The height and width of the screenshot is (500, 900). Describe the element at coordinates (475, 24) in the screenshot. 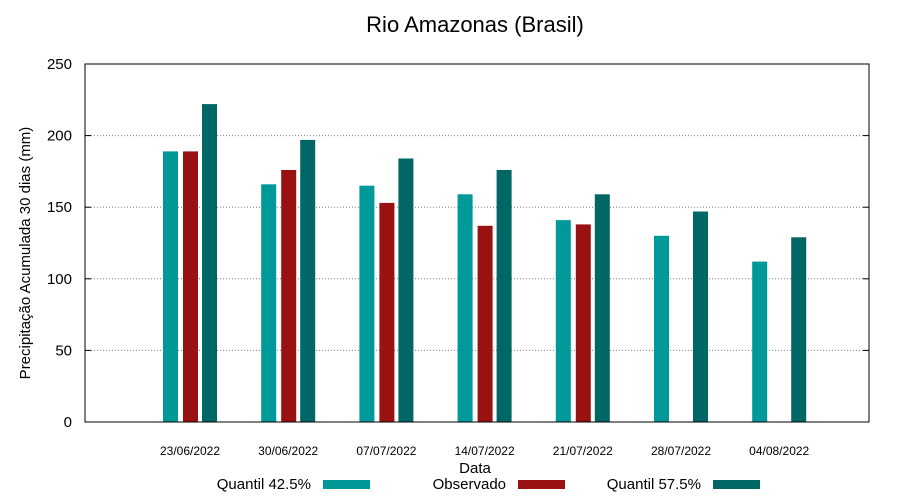

I see `chart-title: Rio Amazonas (Brasil)` at that location.